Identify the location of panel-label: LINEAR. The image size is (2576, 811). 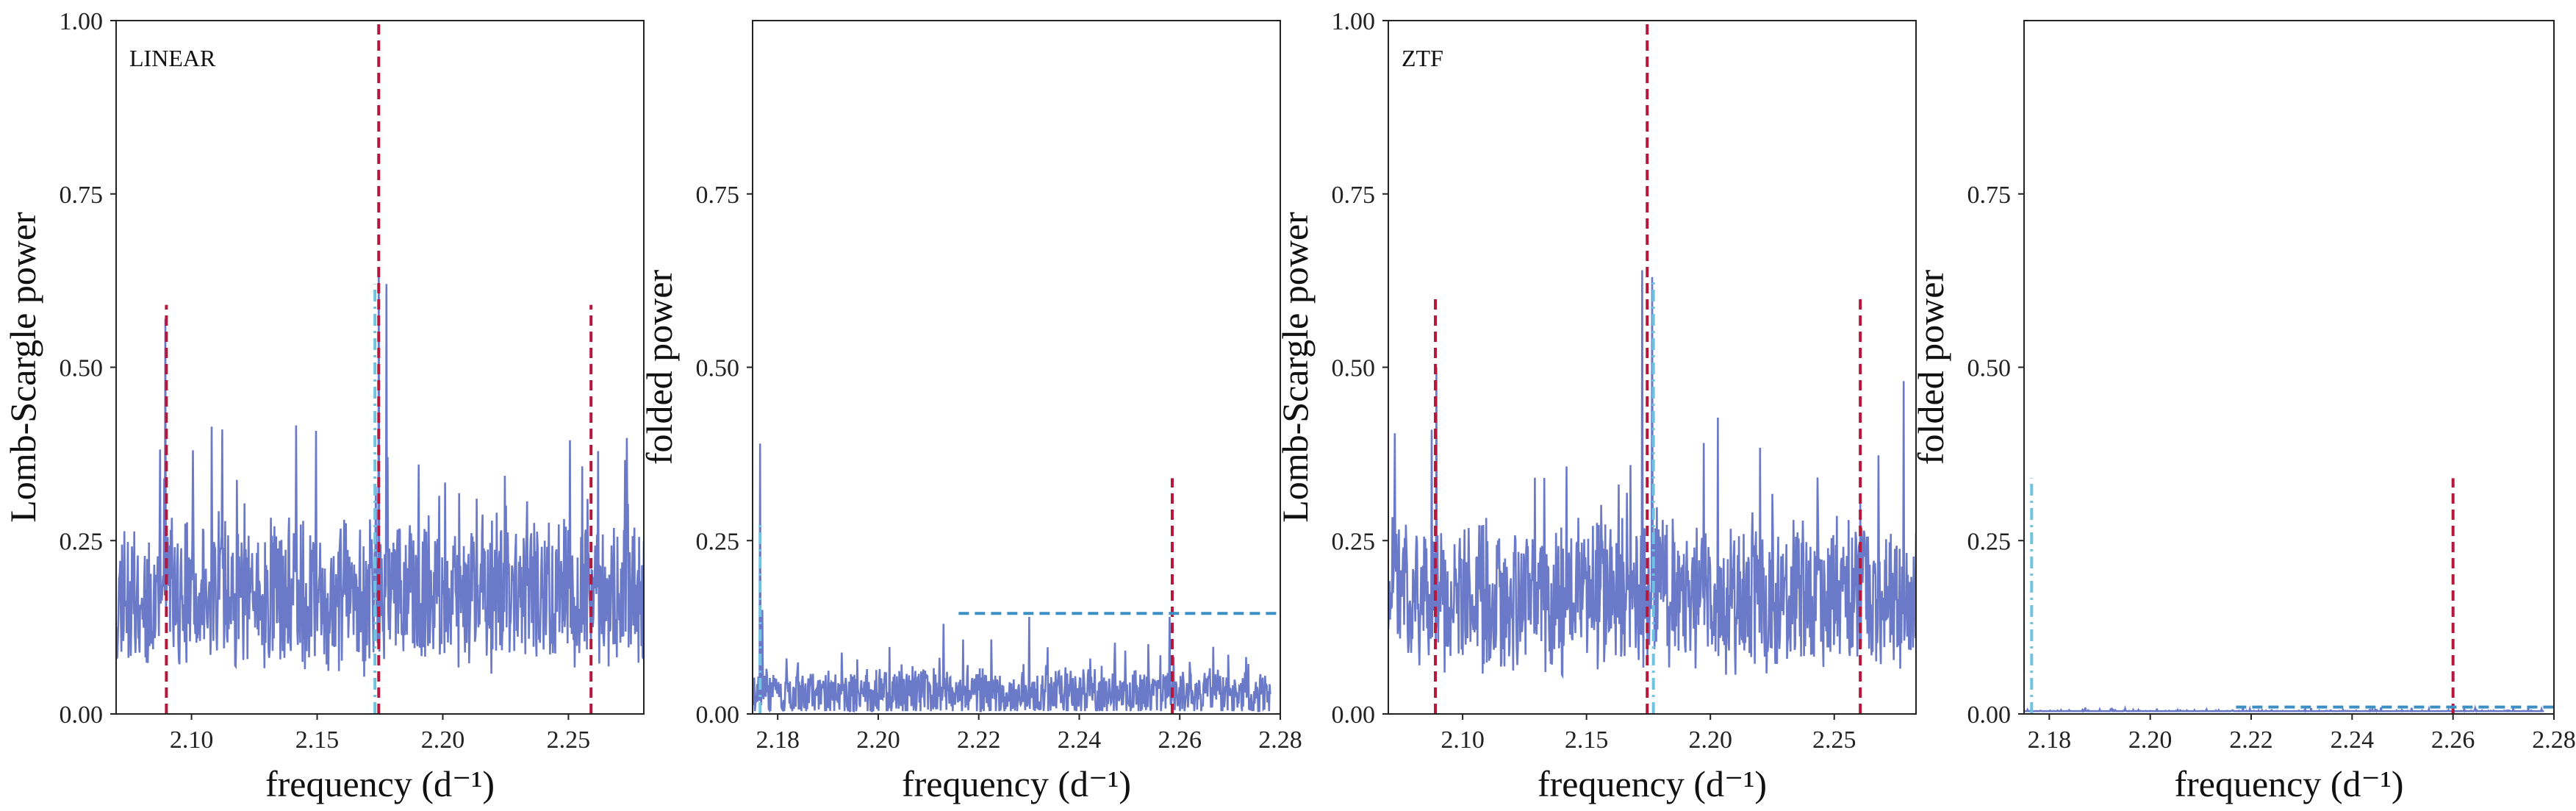
(172, 58).